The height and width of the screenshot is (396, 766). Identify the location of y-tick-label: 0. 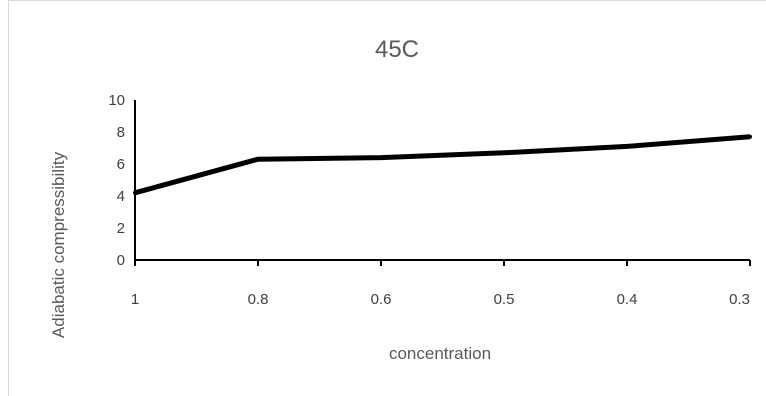
(121, 260).